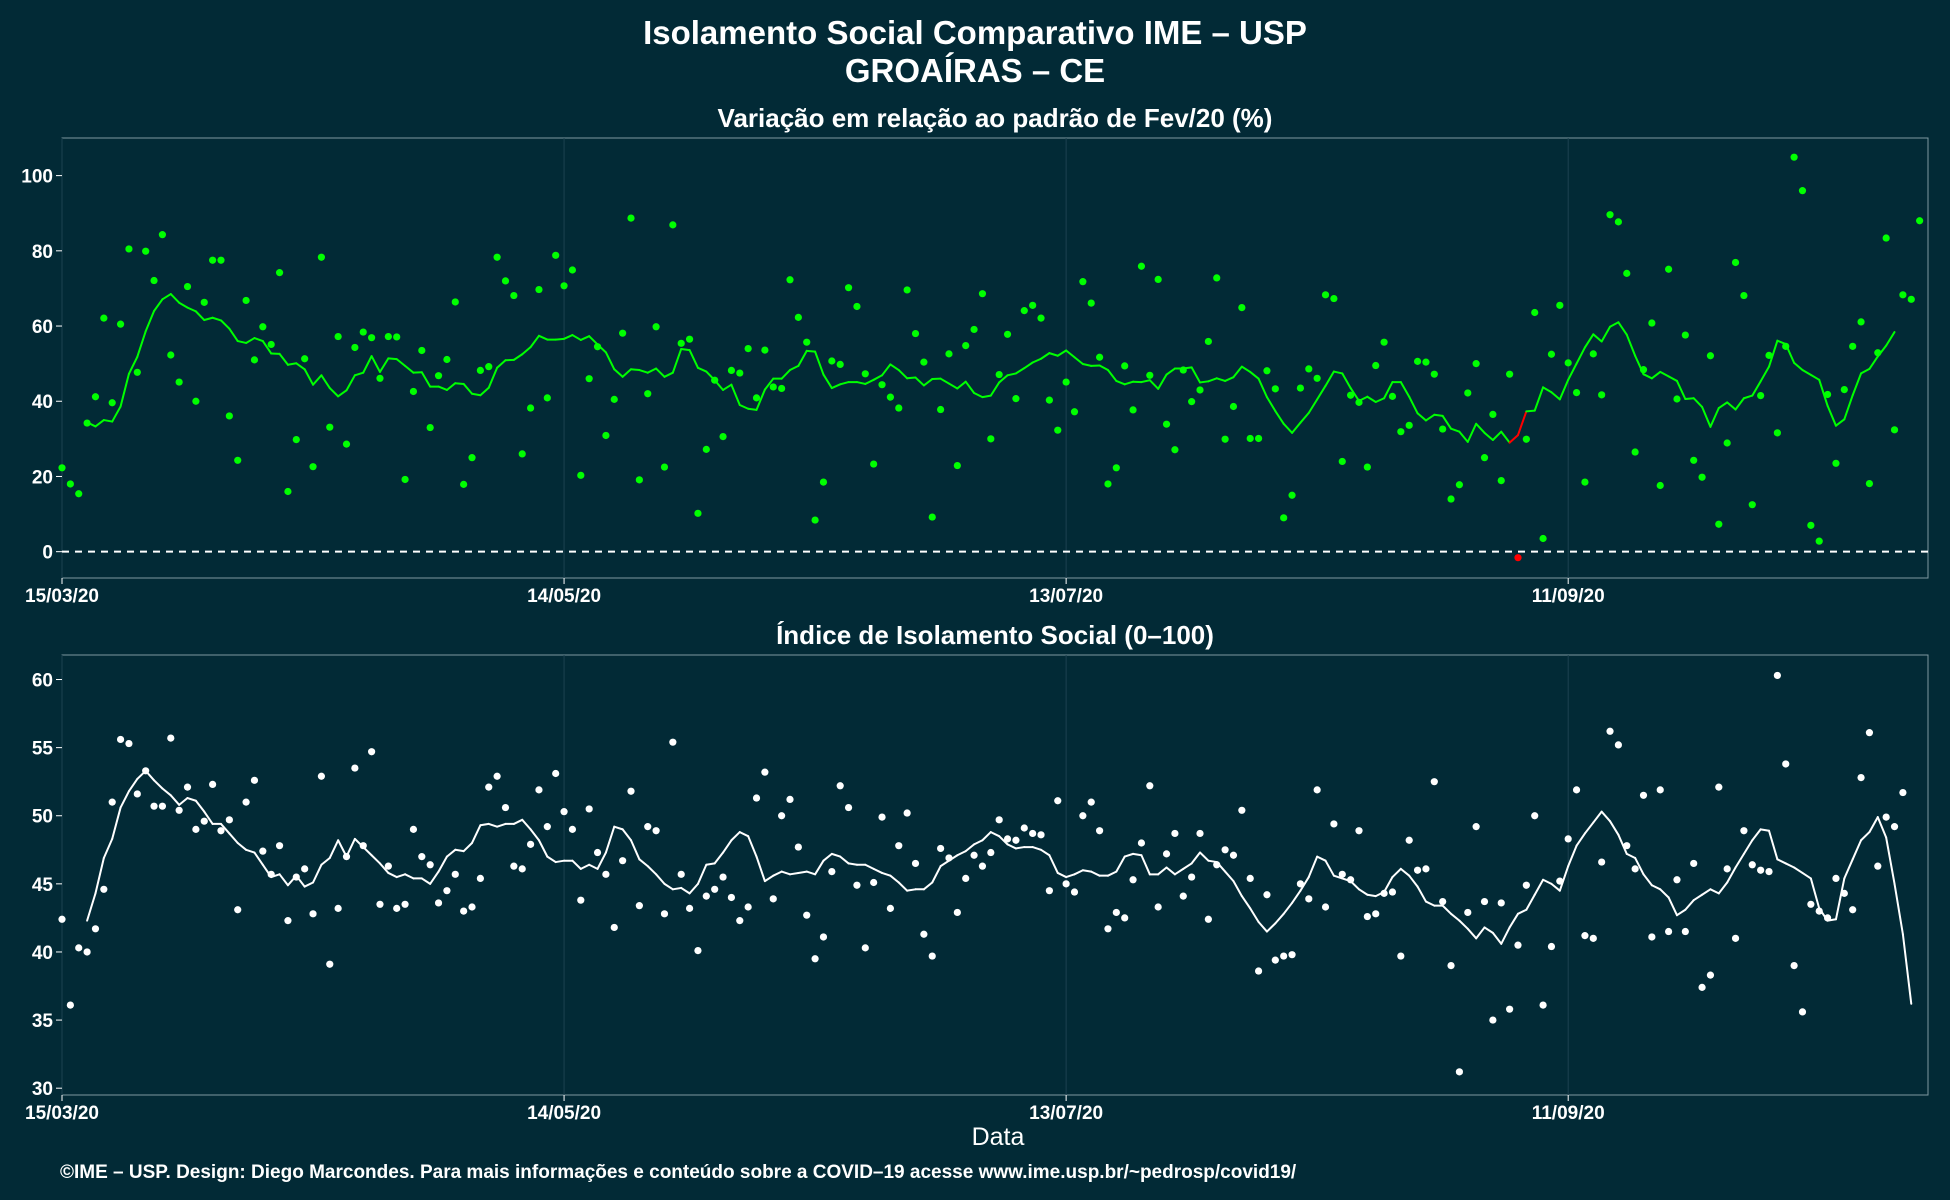  I want to click on y-tick-label: 55, so click(43, 749).